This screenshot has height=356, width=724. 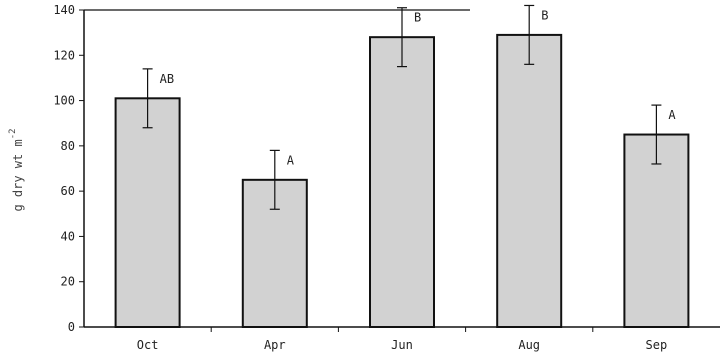 I want to click on y-tick-label: 0, so click(x=71, y=327).